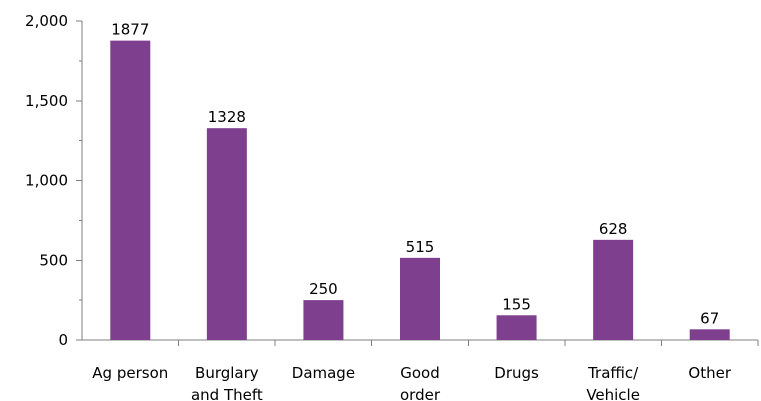 Image resolution: width=761 pixels, height=401 pixels. I want to click on category-label: Damage, so click(323, 373).